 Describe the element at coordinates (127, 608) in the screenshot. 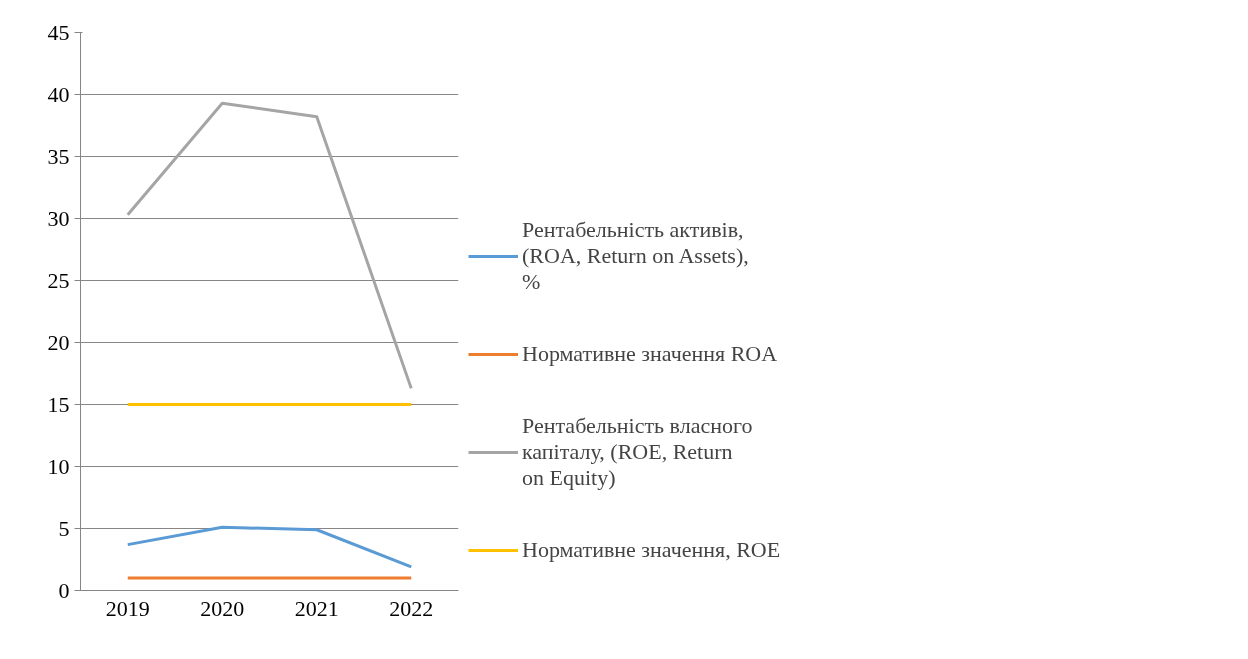

I see `x-tick-label: 2019` at that location.